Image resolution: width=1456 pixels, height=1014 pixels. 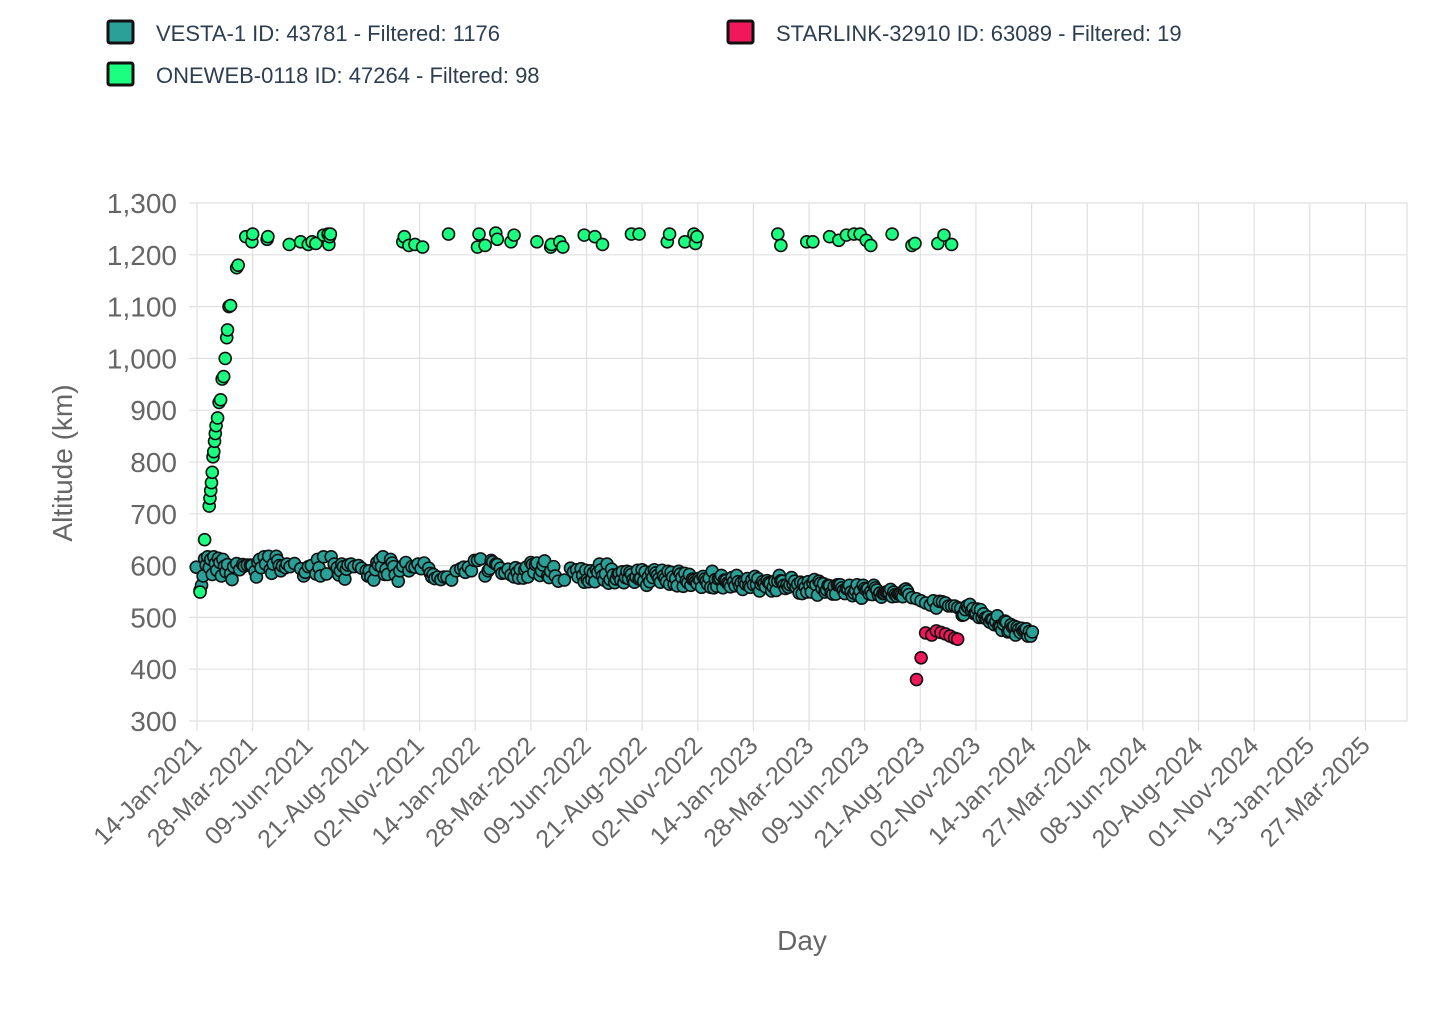 I want to click on legend-swatch-oneweb, so click(x=120, y=74).